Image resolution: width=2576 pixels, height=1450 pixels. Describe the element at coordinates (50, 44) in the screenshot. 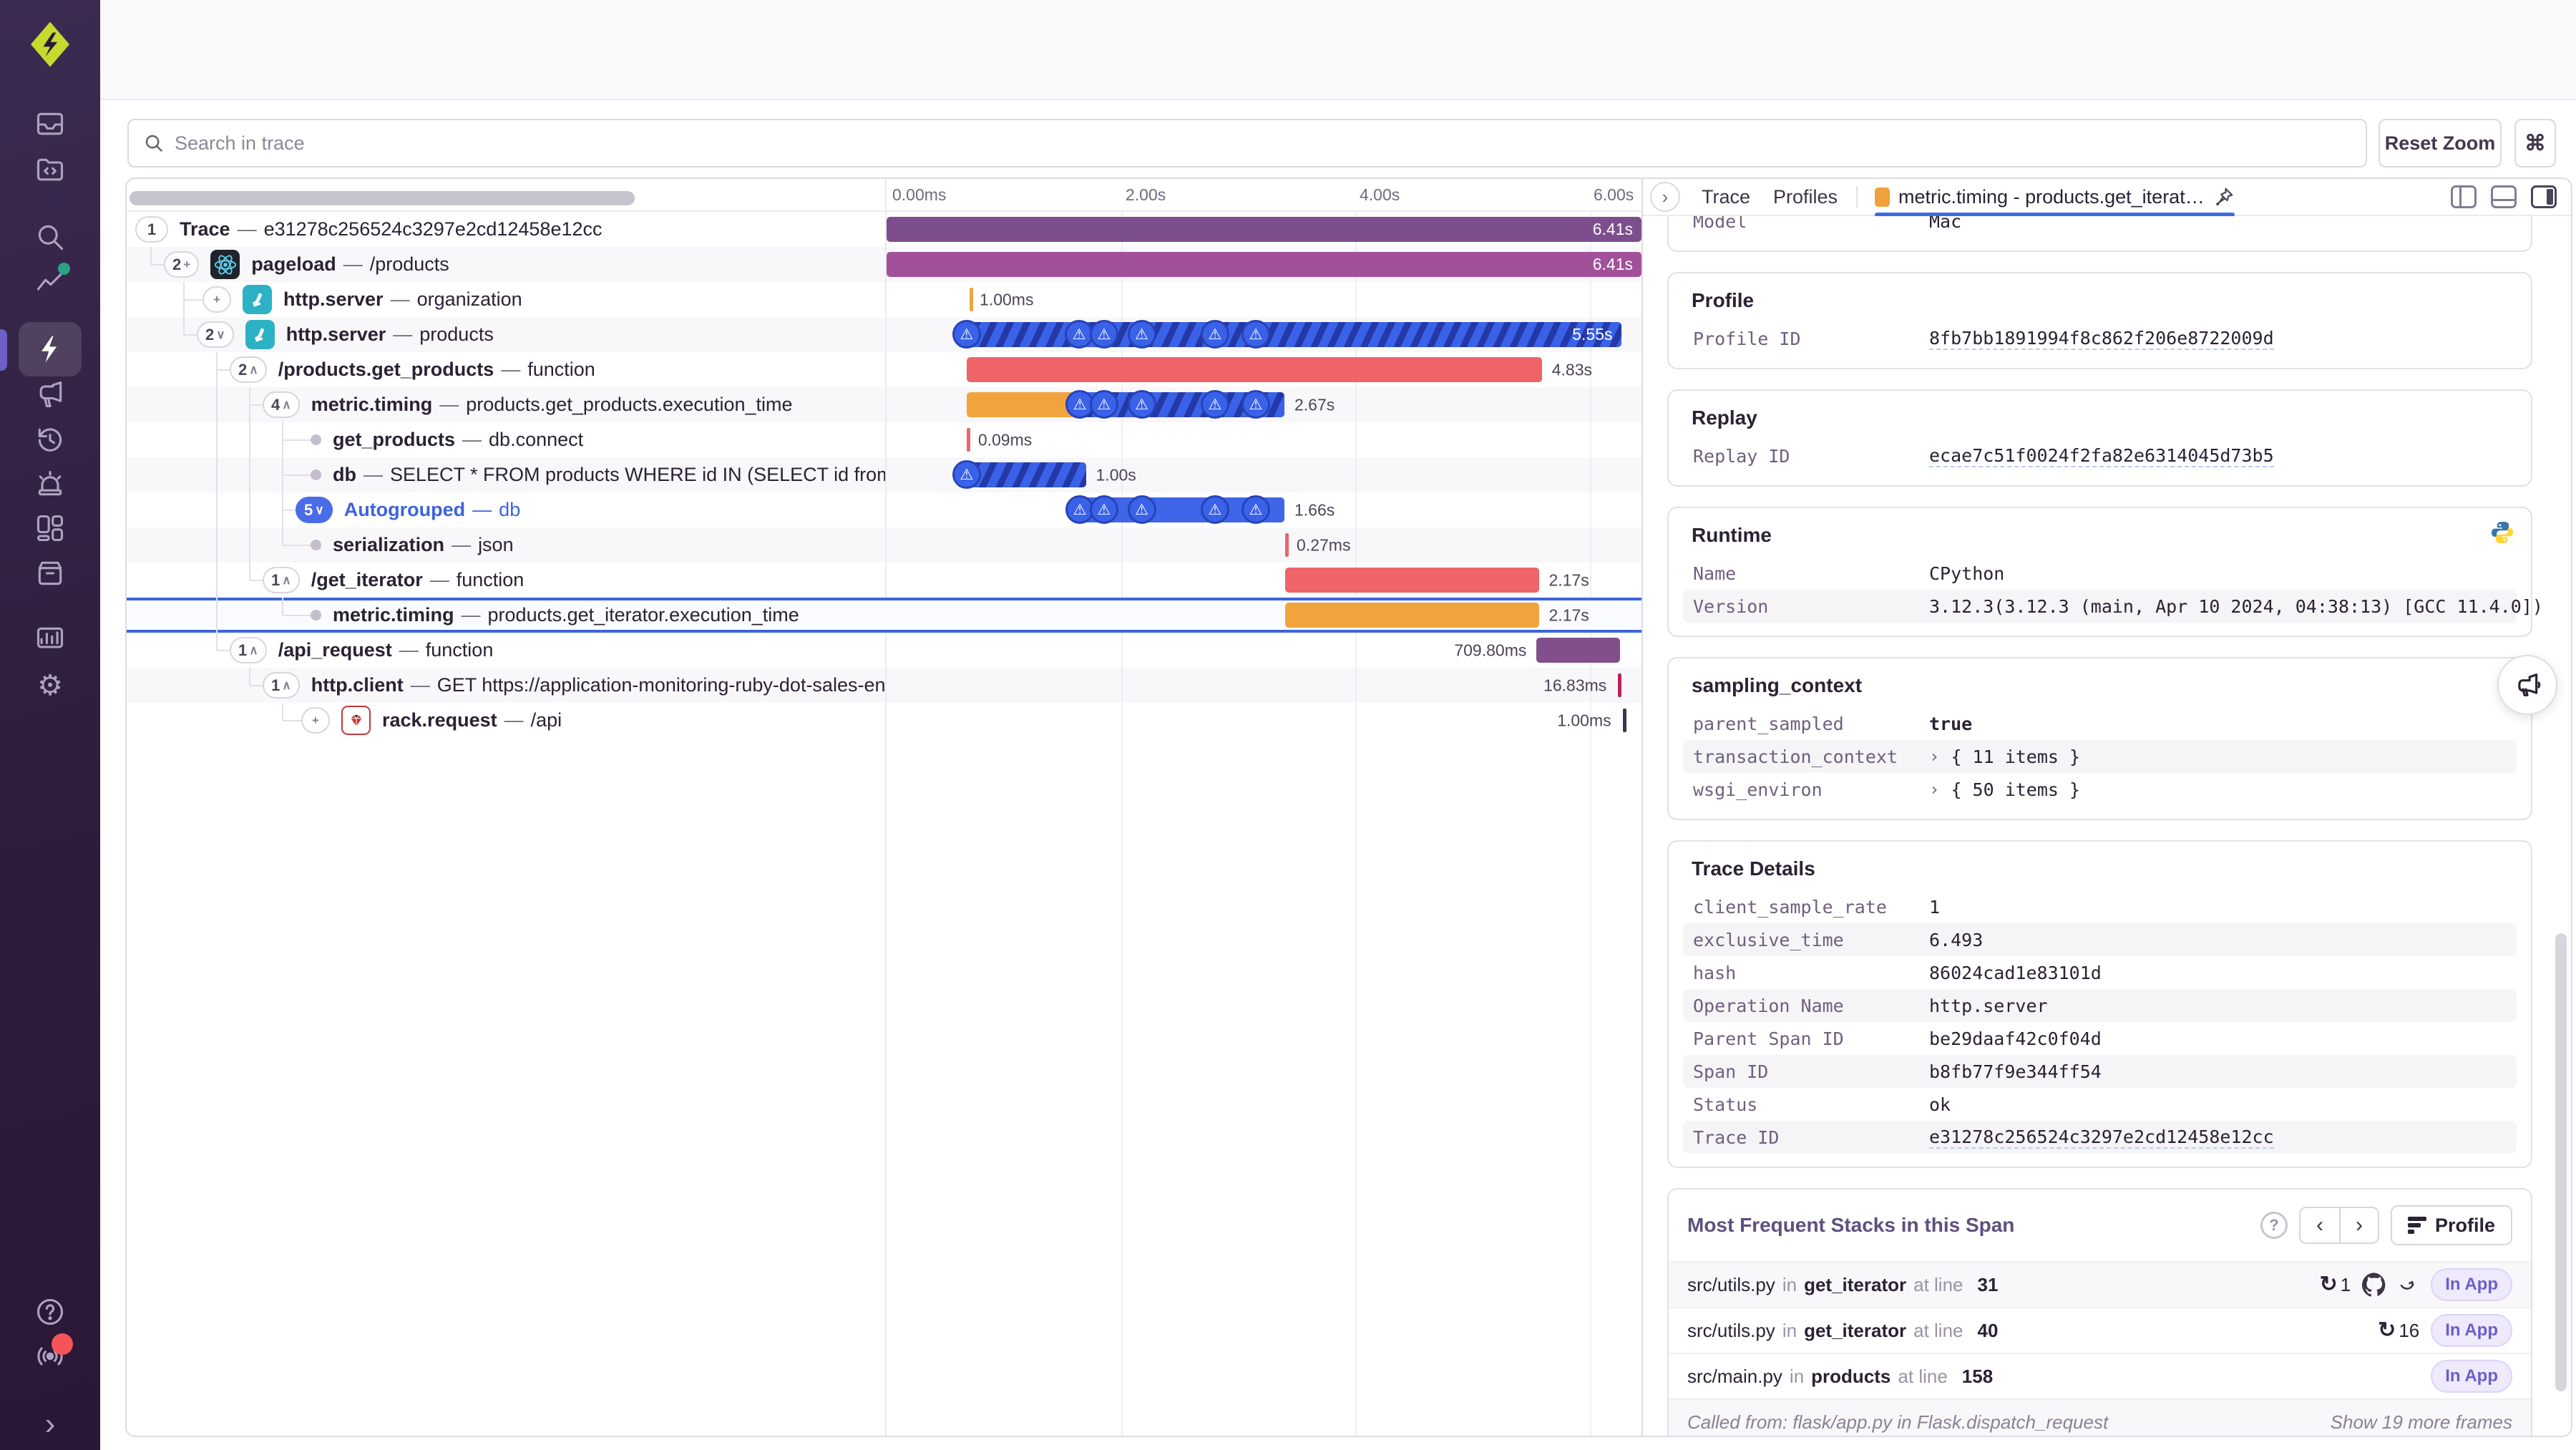

I see `sentry-logo` at that location.